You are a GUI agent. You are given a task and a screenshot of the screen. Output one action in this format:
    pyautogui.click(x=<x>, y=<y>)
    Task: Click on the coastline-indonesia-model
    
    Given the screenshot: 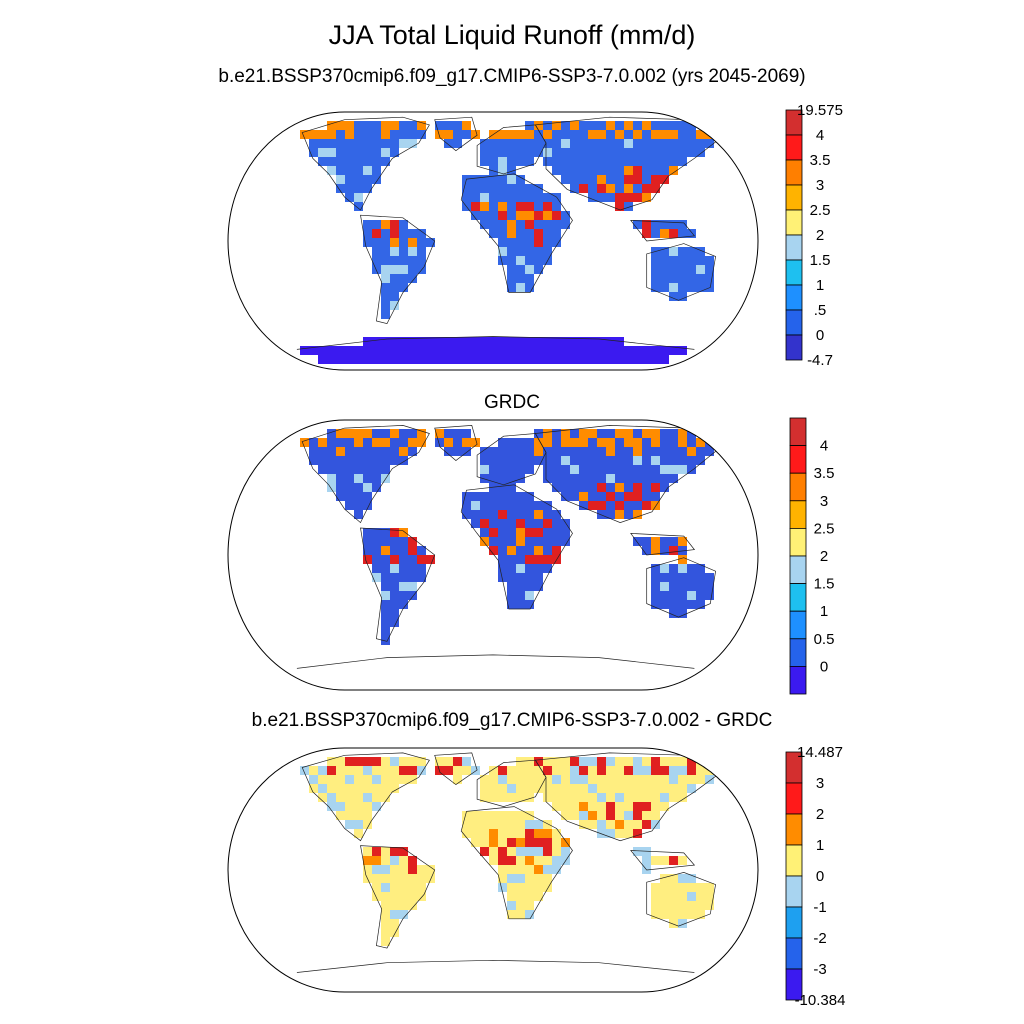 What is the action you would take?
    pyautogui.click(x=663, y=231)
    